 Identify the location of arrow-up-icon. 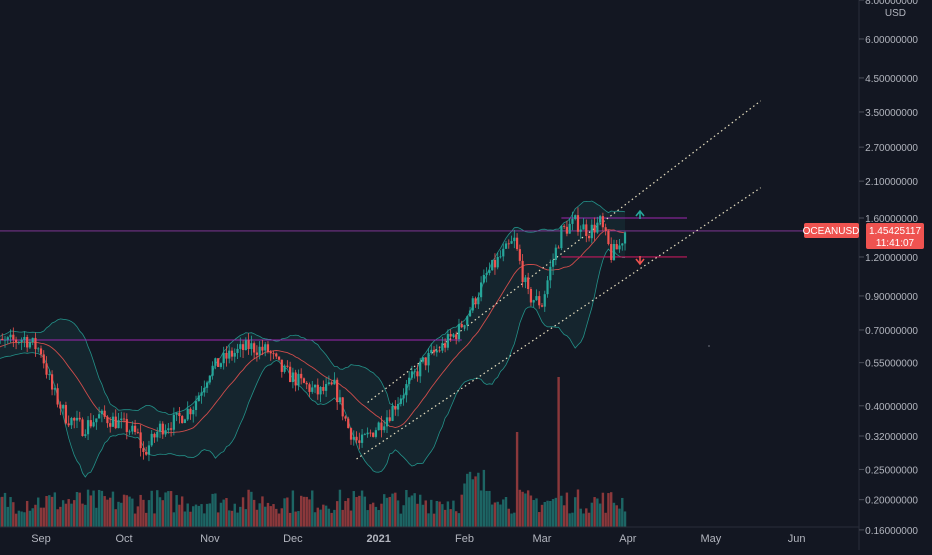
(640, 214).